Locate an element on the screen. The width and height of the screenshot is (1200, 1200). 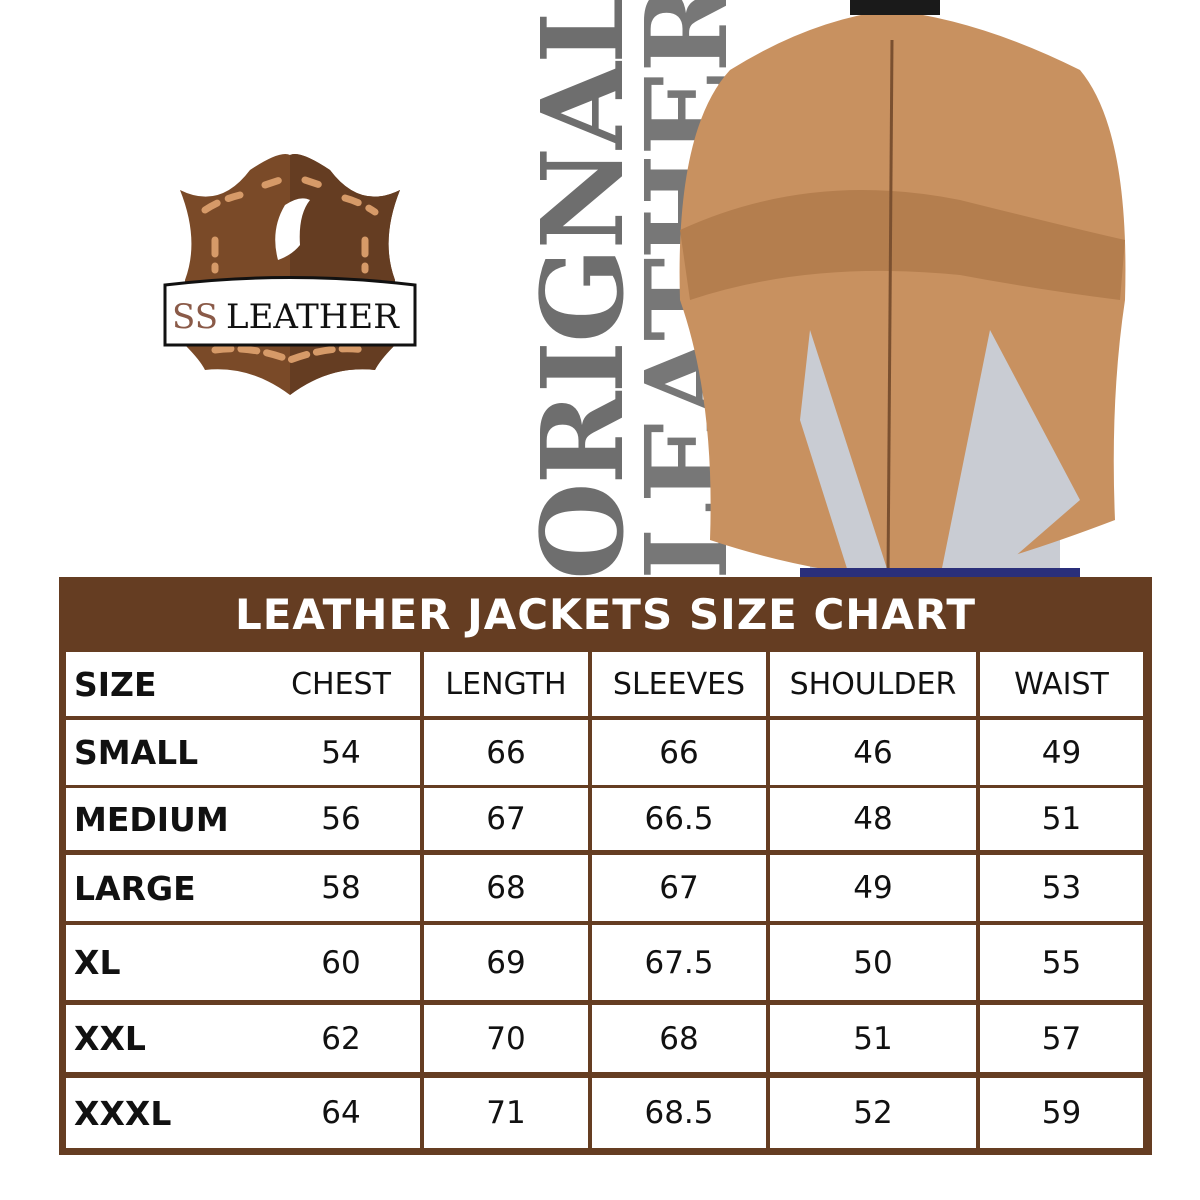
cell-waist: 55 is located at coordinates (1061, 962).